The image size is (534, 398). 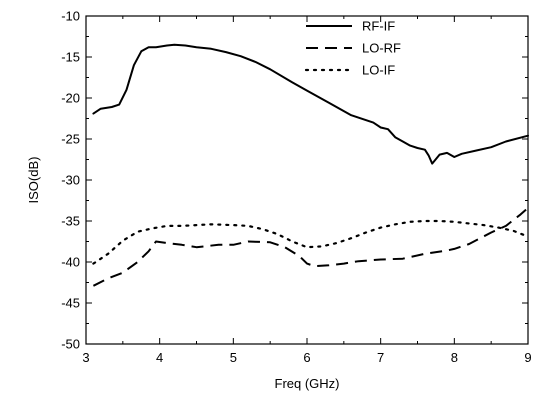 I want to click on x-tick-label: 6, so click(x=306, y=357).